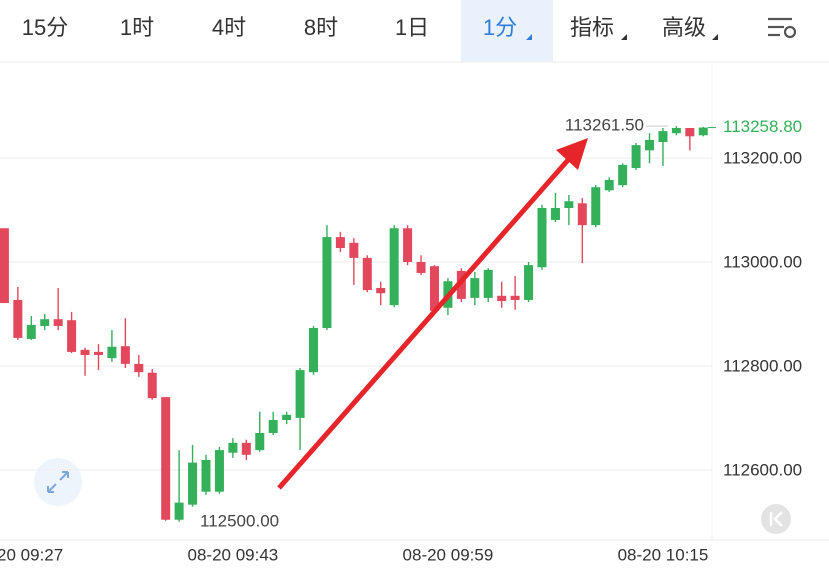 This screenshot has width=829, height=575. I want to click on tab: 1日, so click(412, 27).